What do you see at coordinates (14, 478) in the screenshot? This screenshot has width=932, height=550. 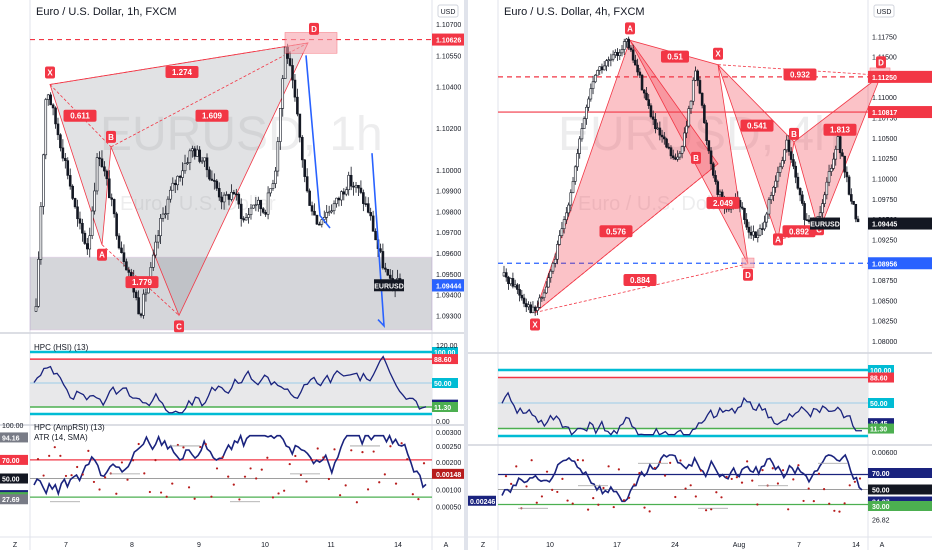 I see `left-level-tag-bg` at bounding box center [14, 478].